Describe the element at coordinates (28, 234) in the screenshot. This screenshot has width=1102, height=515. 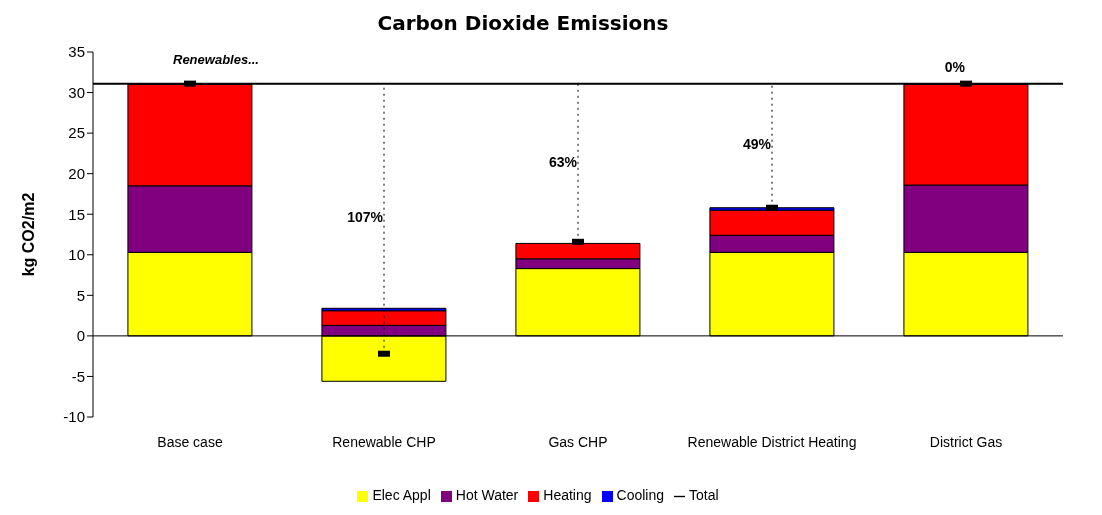
I see `y-axis-title: kg CO2/m2` at that location.